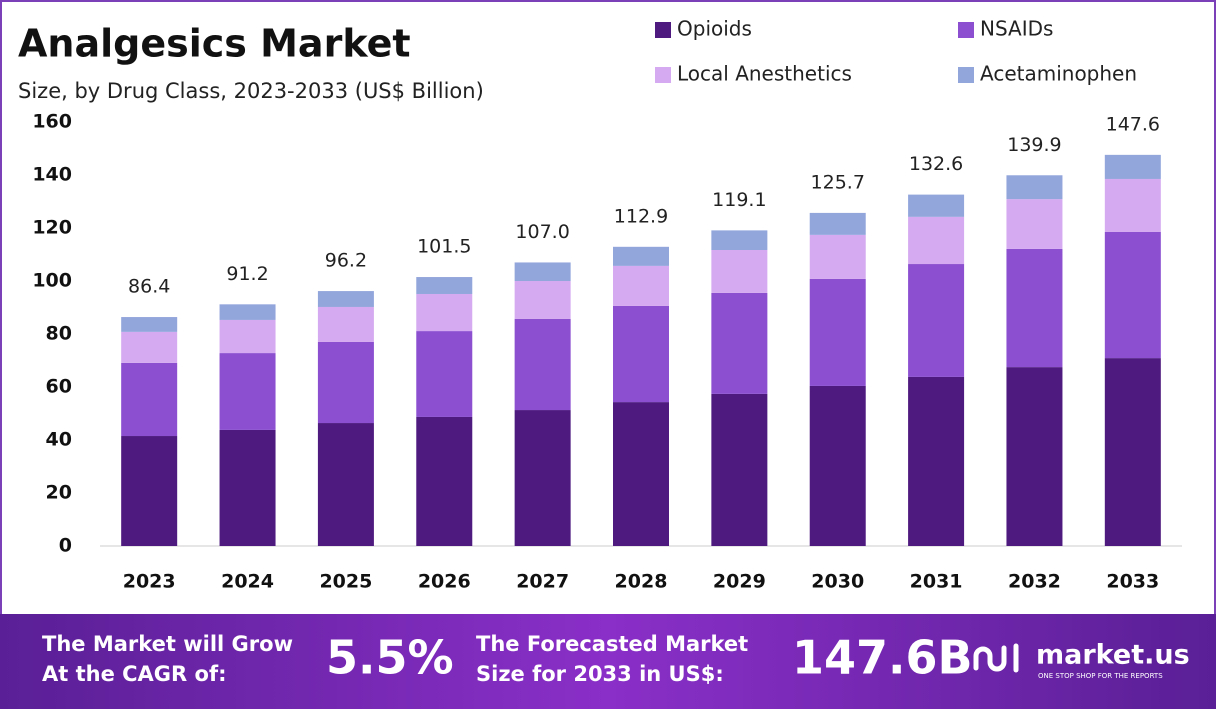 Image resolution: width=1216 pixels, height=709 pixels. Describe the element at coordinates (1058, 74) in the screenshot. I see `legend-label: Acetaminophen` at that location.